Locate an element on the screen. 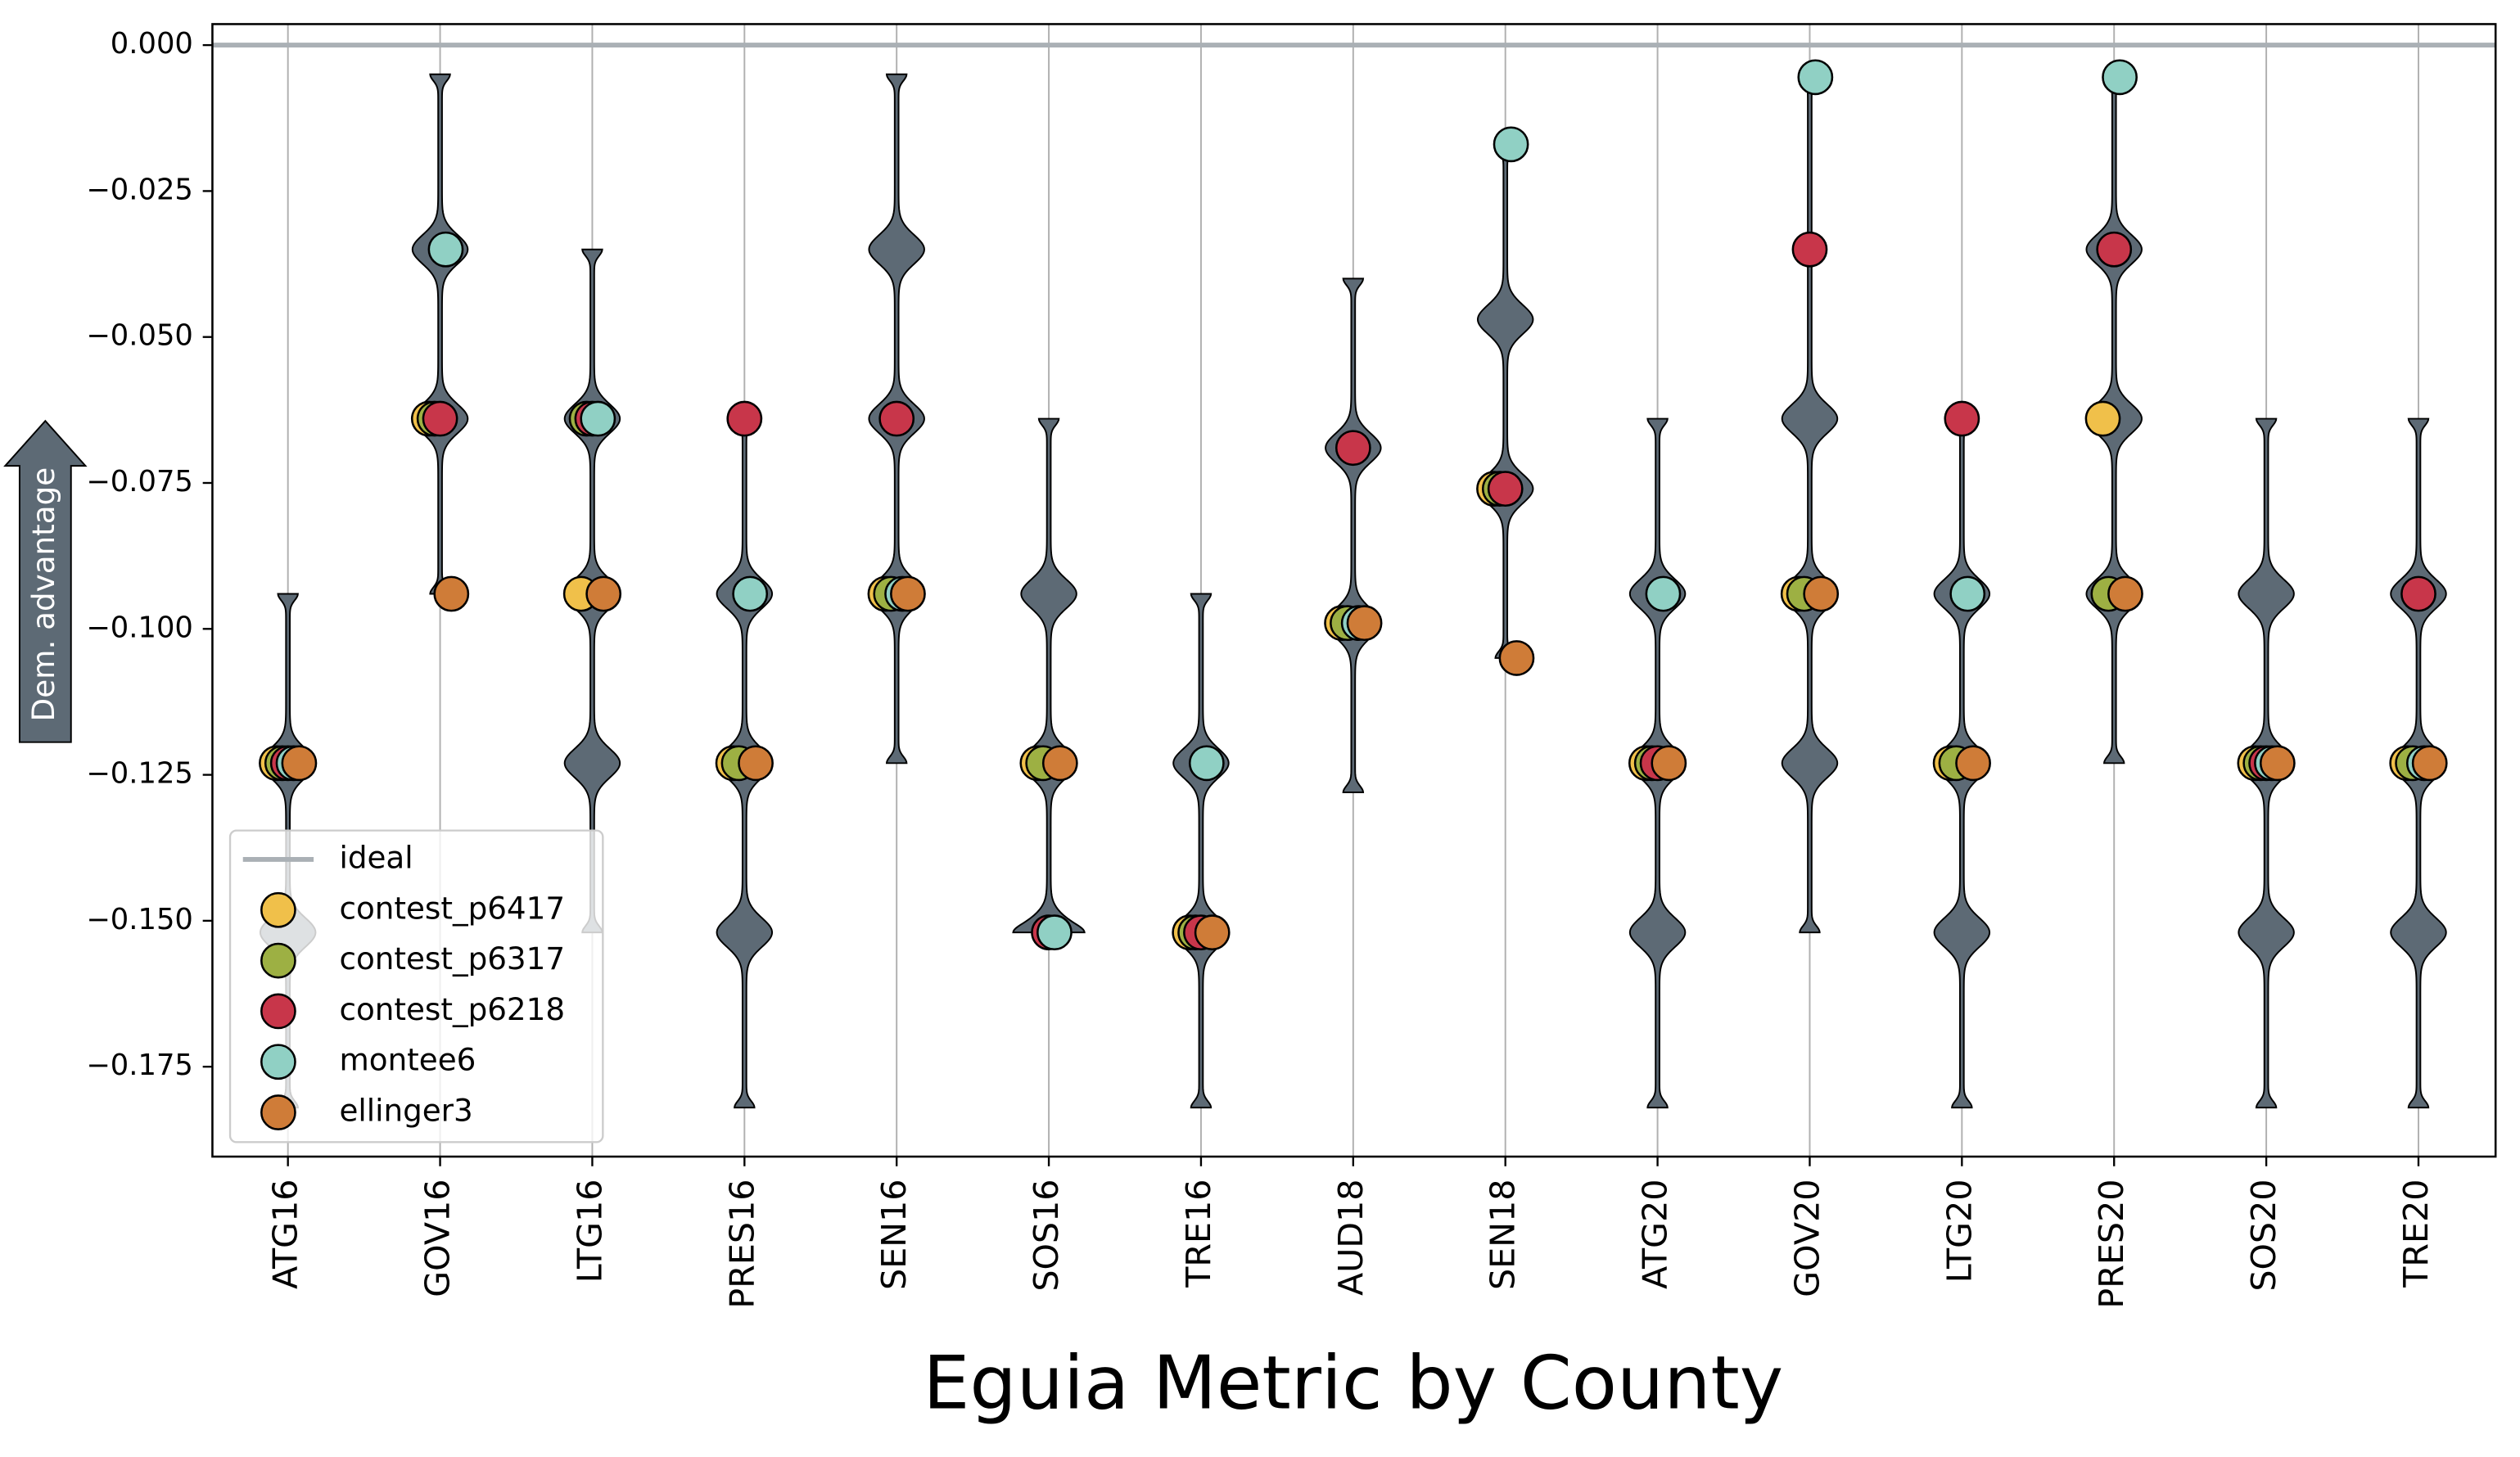 The height and width of the screenshot is (1457, 2520). y-tick-label: −0.100 is located at coordinates (139, 627).